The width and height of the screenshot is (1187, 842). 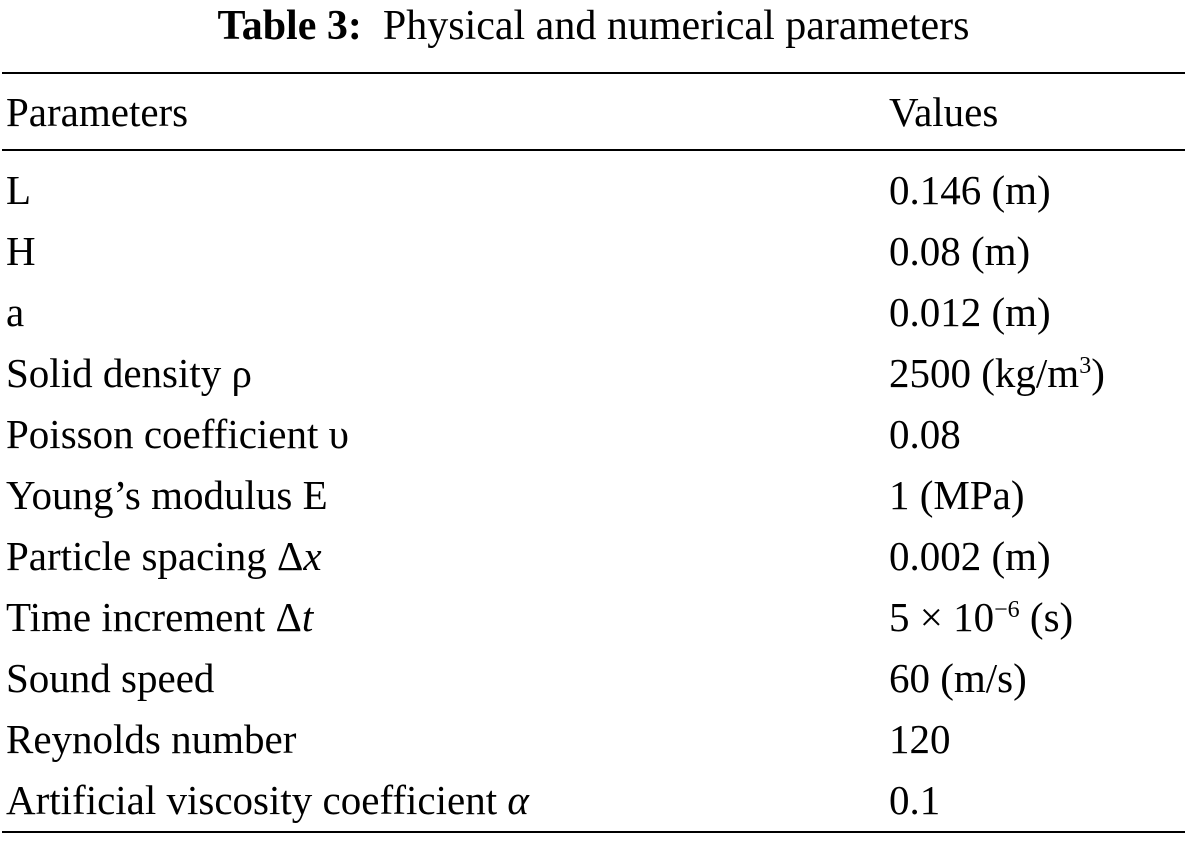 I want to click on param-cell: Artificial viscosity coefficient α, so click(x=267, y=800).